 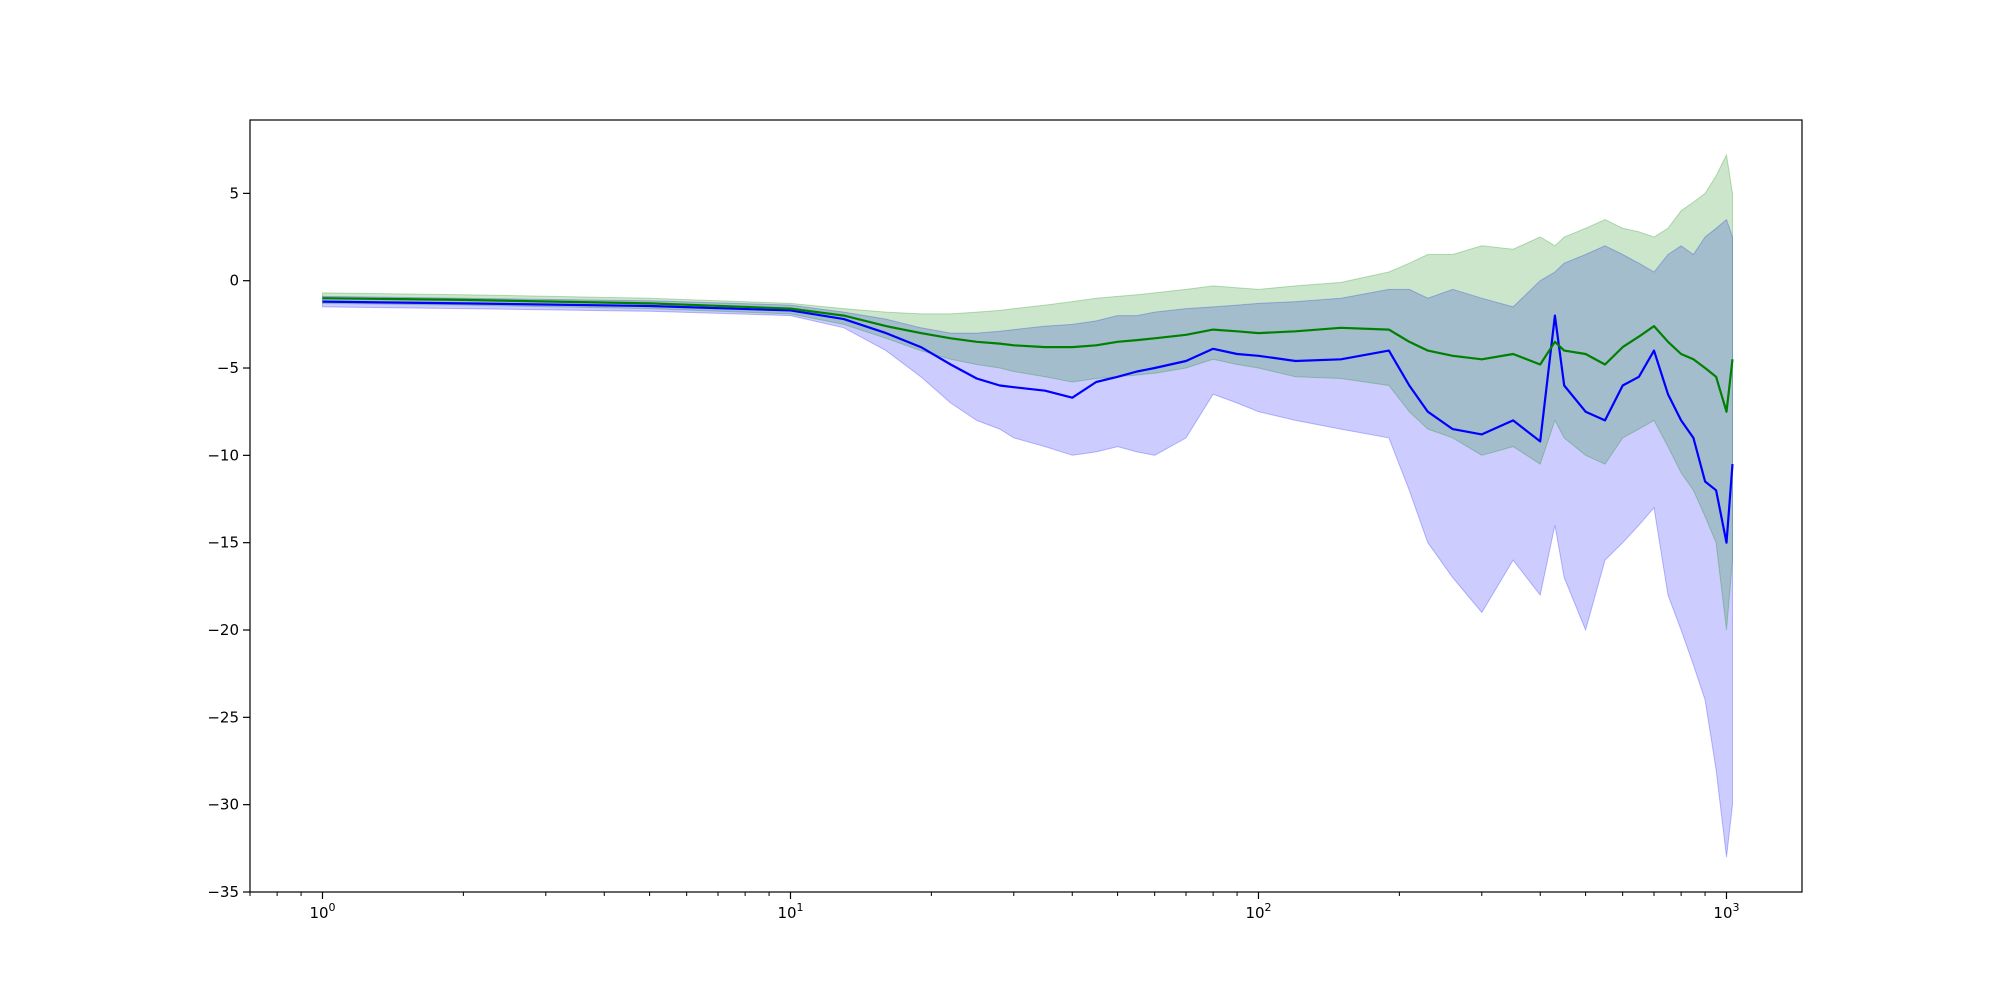 What do you see at coordinates (223, 892) in the screenshot?
I see `y-tick-label: −35` at bounding box center [223, 892].